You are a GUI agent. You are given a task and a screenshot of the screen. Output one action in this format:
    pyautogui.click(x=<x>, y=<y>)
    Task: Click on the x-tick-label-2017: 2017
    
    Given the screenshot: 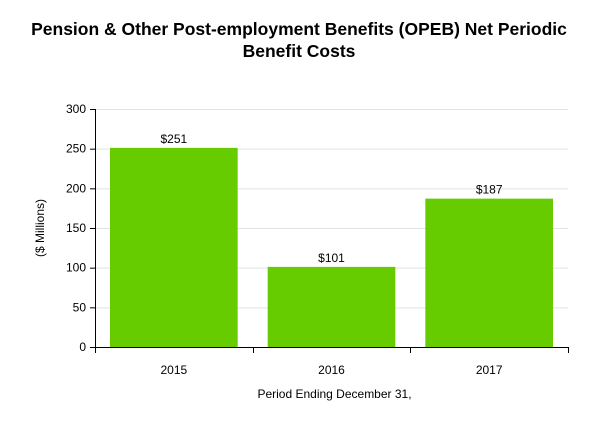 What is the action you would take?
    pyautogui.click(x=489, y=370)
    